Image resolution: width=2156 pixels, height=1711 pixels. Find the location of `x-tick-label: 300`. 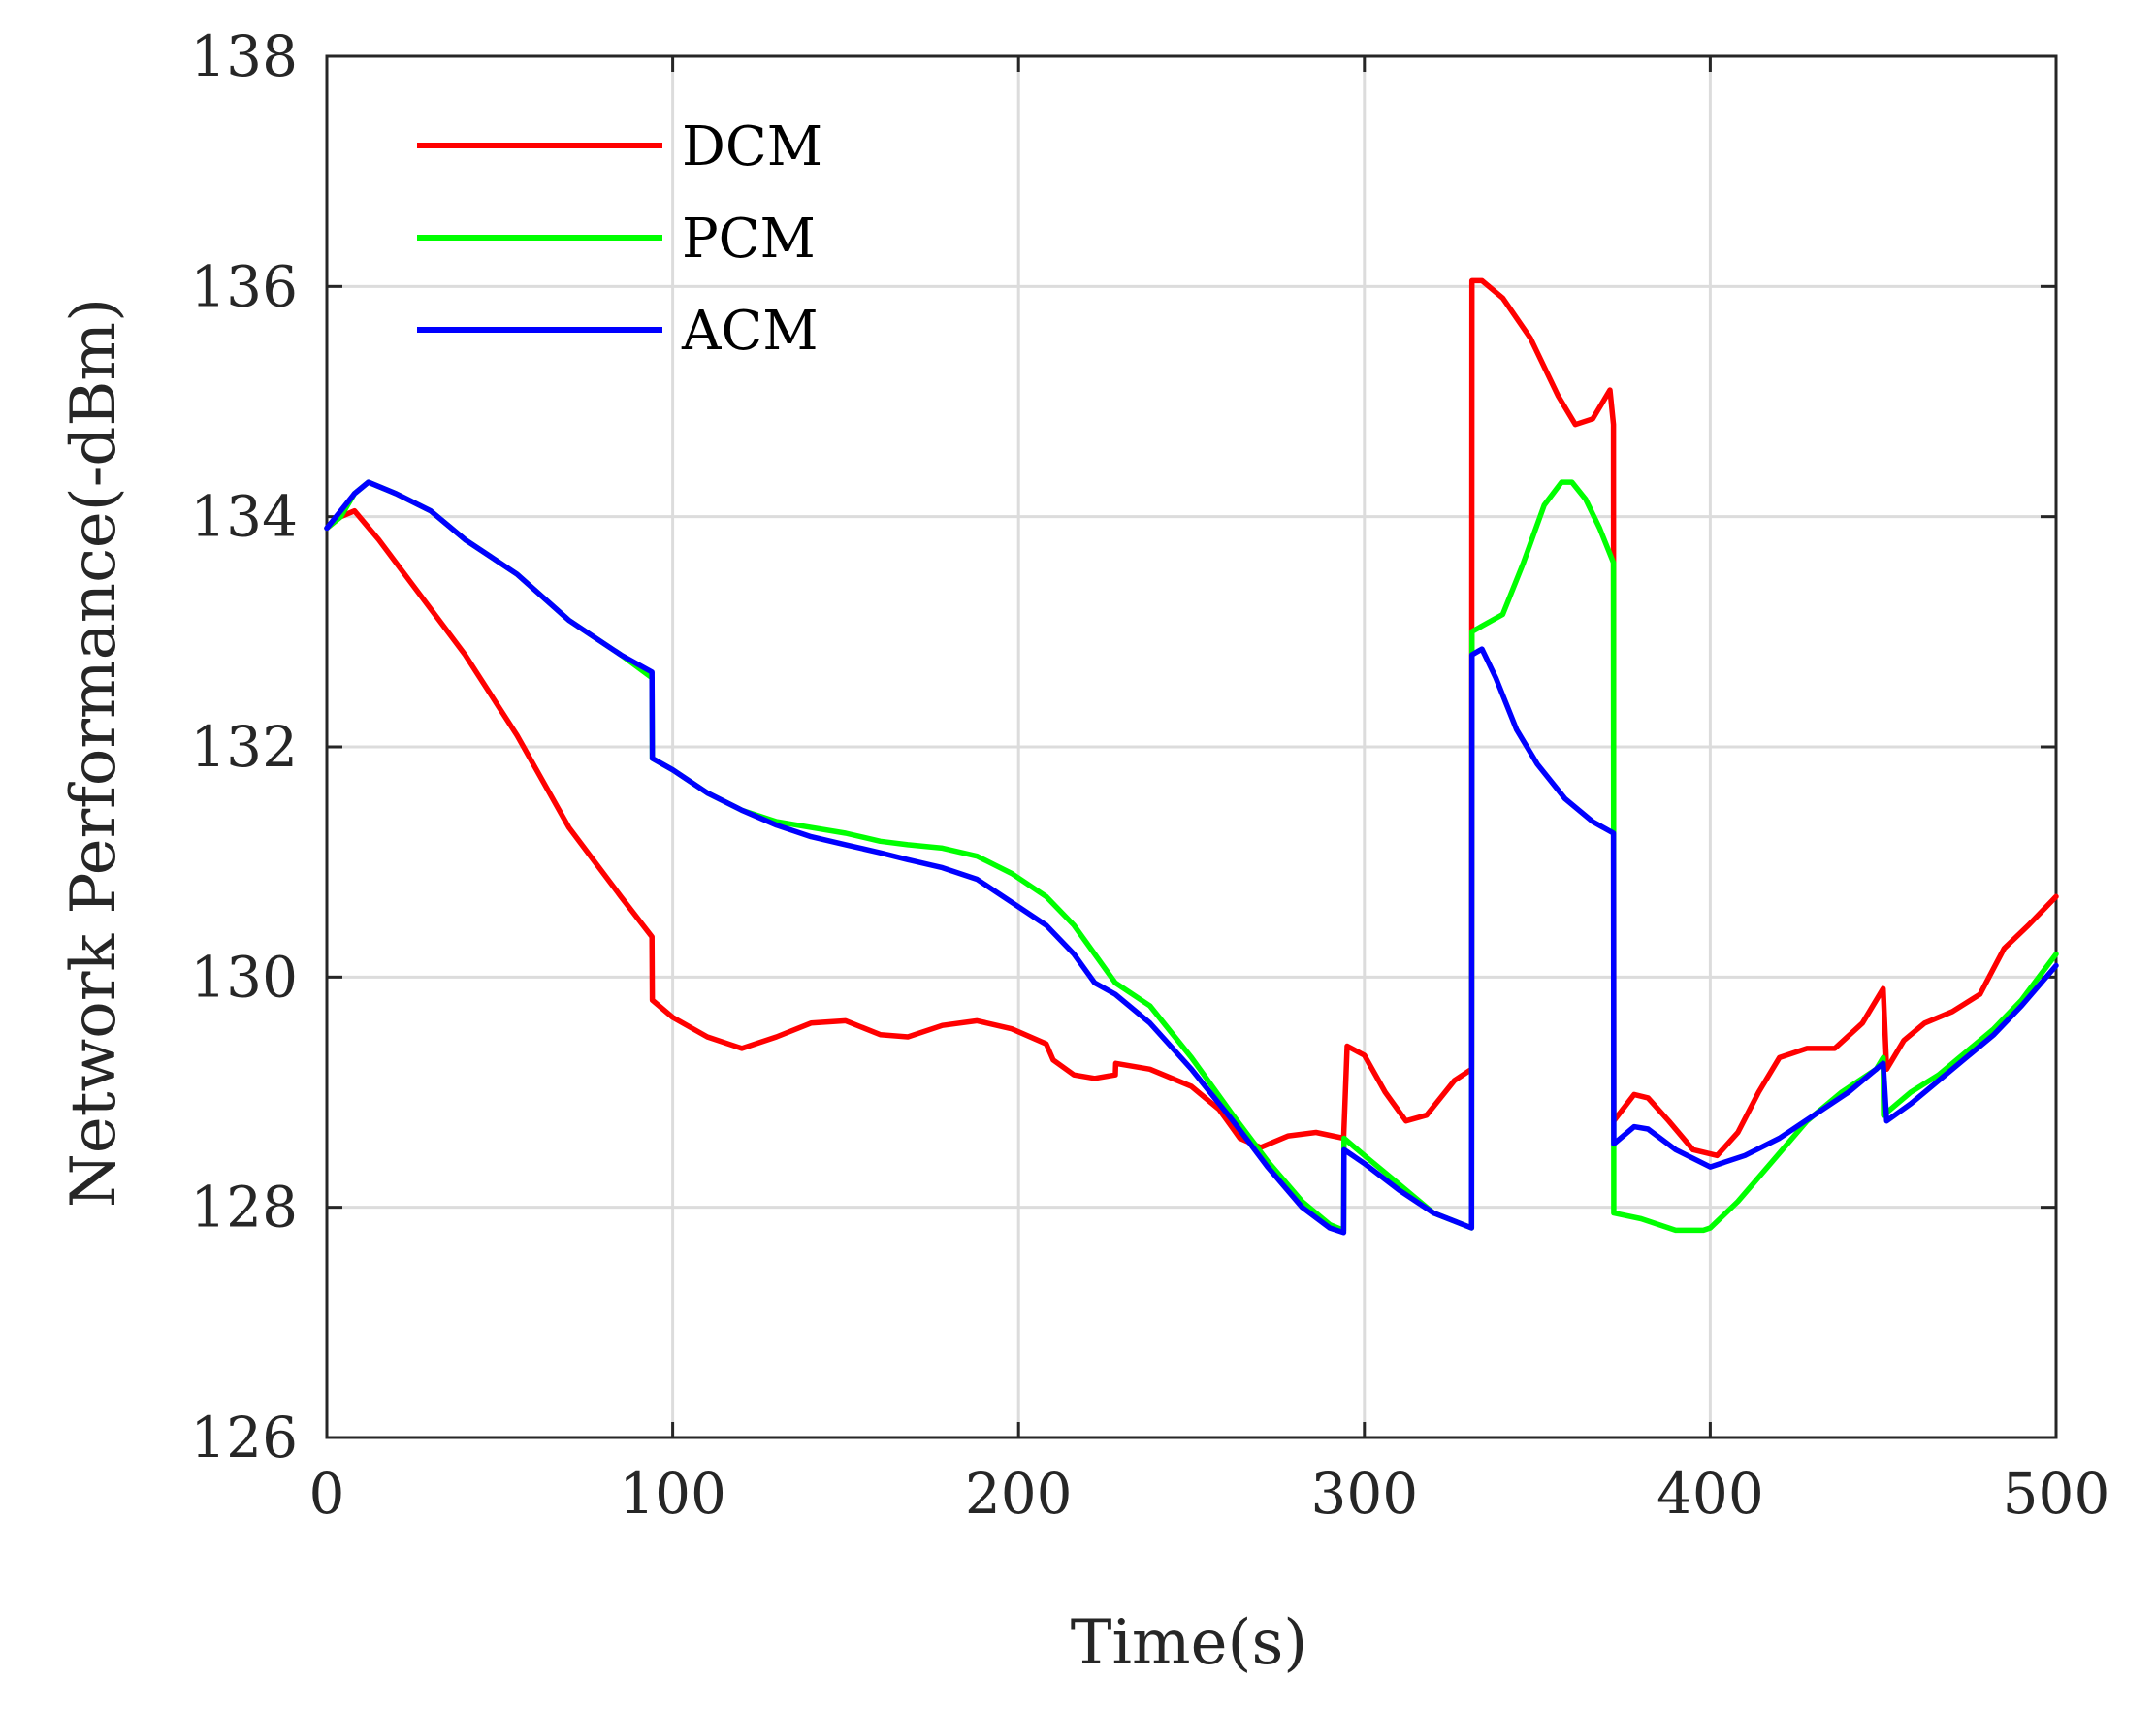

x-tick-label: 300 is located at coordinates (1364, 1494).